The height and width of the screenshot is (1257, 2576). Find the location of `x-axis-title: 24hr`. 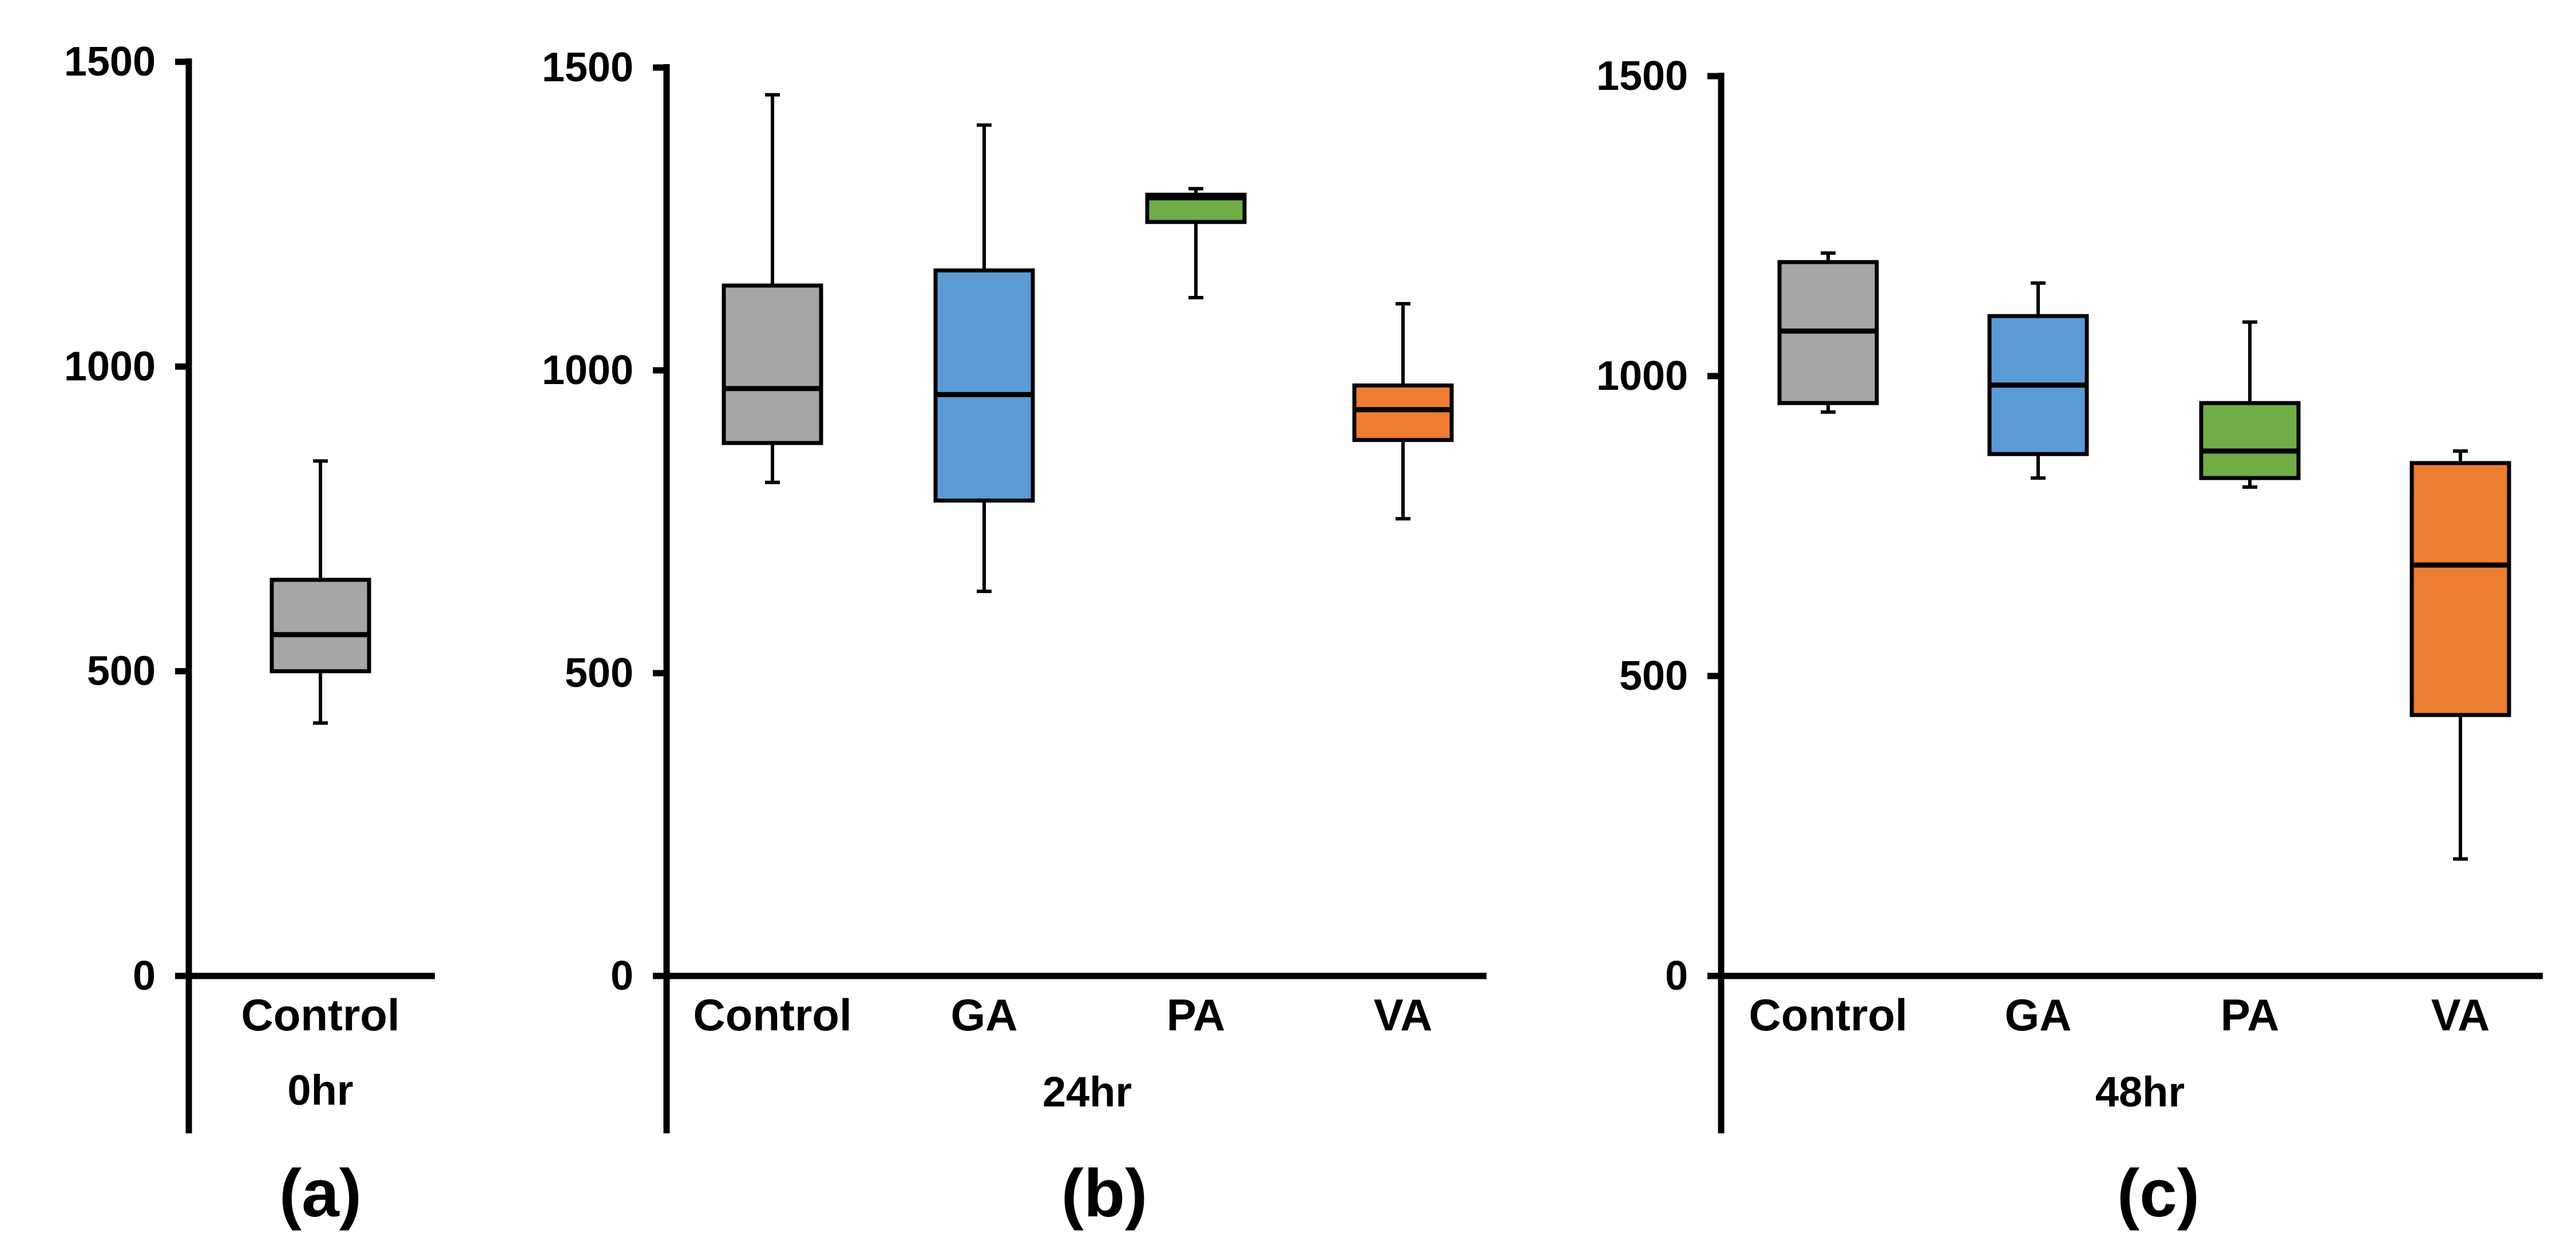

x-axis-title: 24hr is located at coordinates (1087, 1092).